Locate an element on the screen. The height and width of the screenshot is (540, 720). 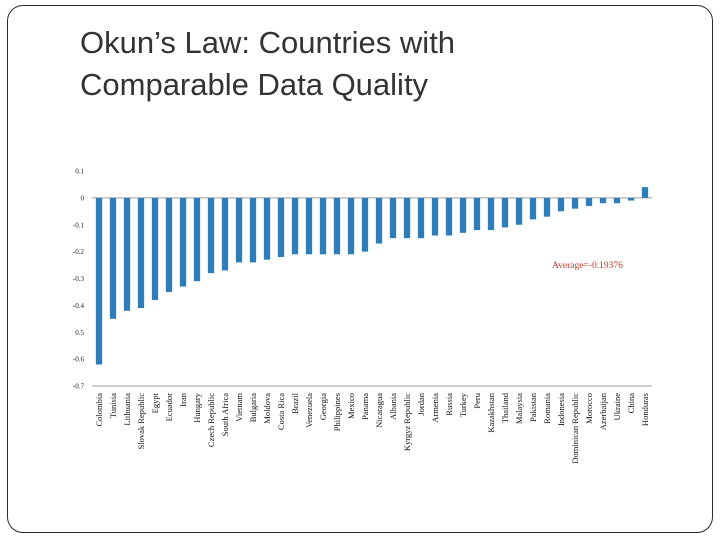
x-tick-label: Bulgaria is located at coordinates (253, 407).